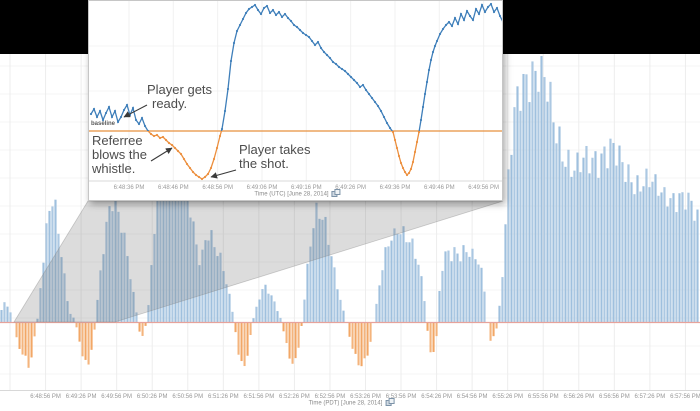 The width and height of the screenshot is (700, 411). I want to click on annotation-line: the shot., so click(264, 163).